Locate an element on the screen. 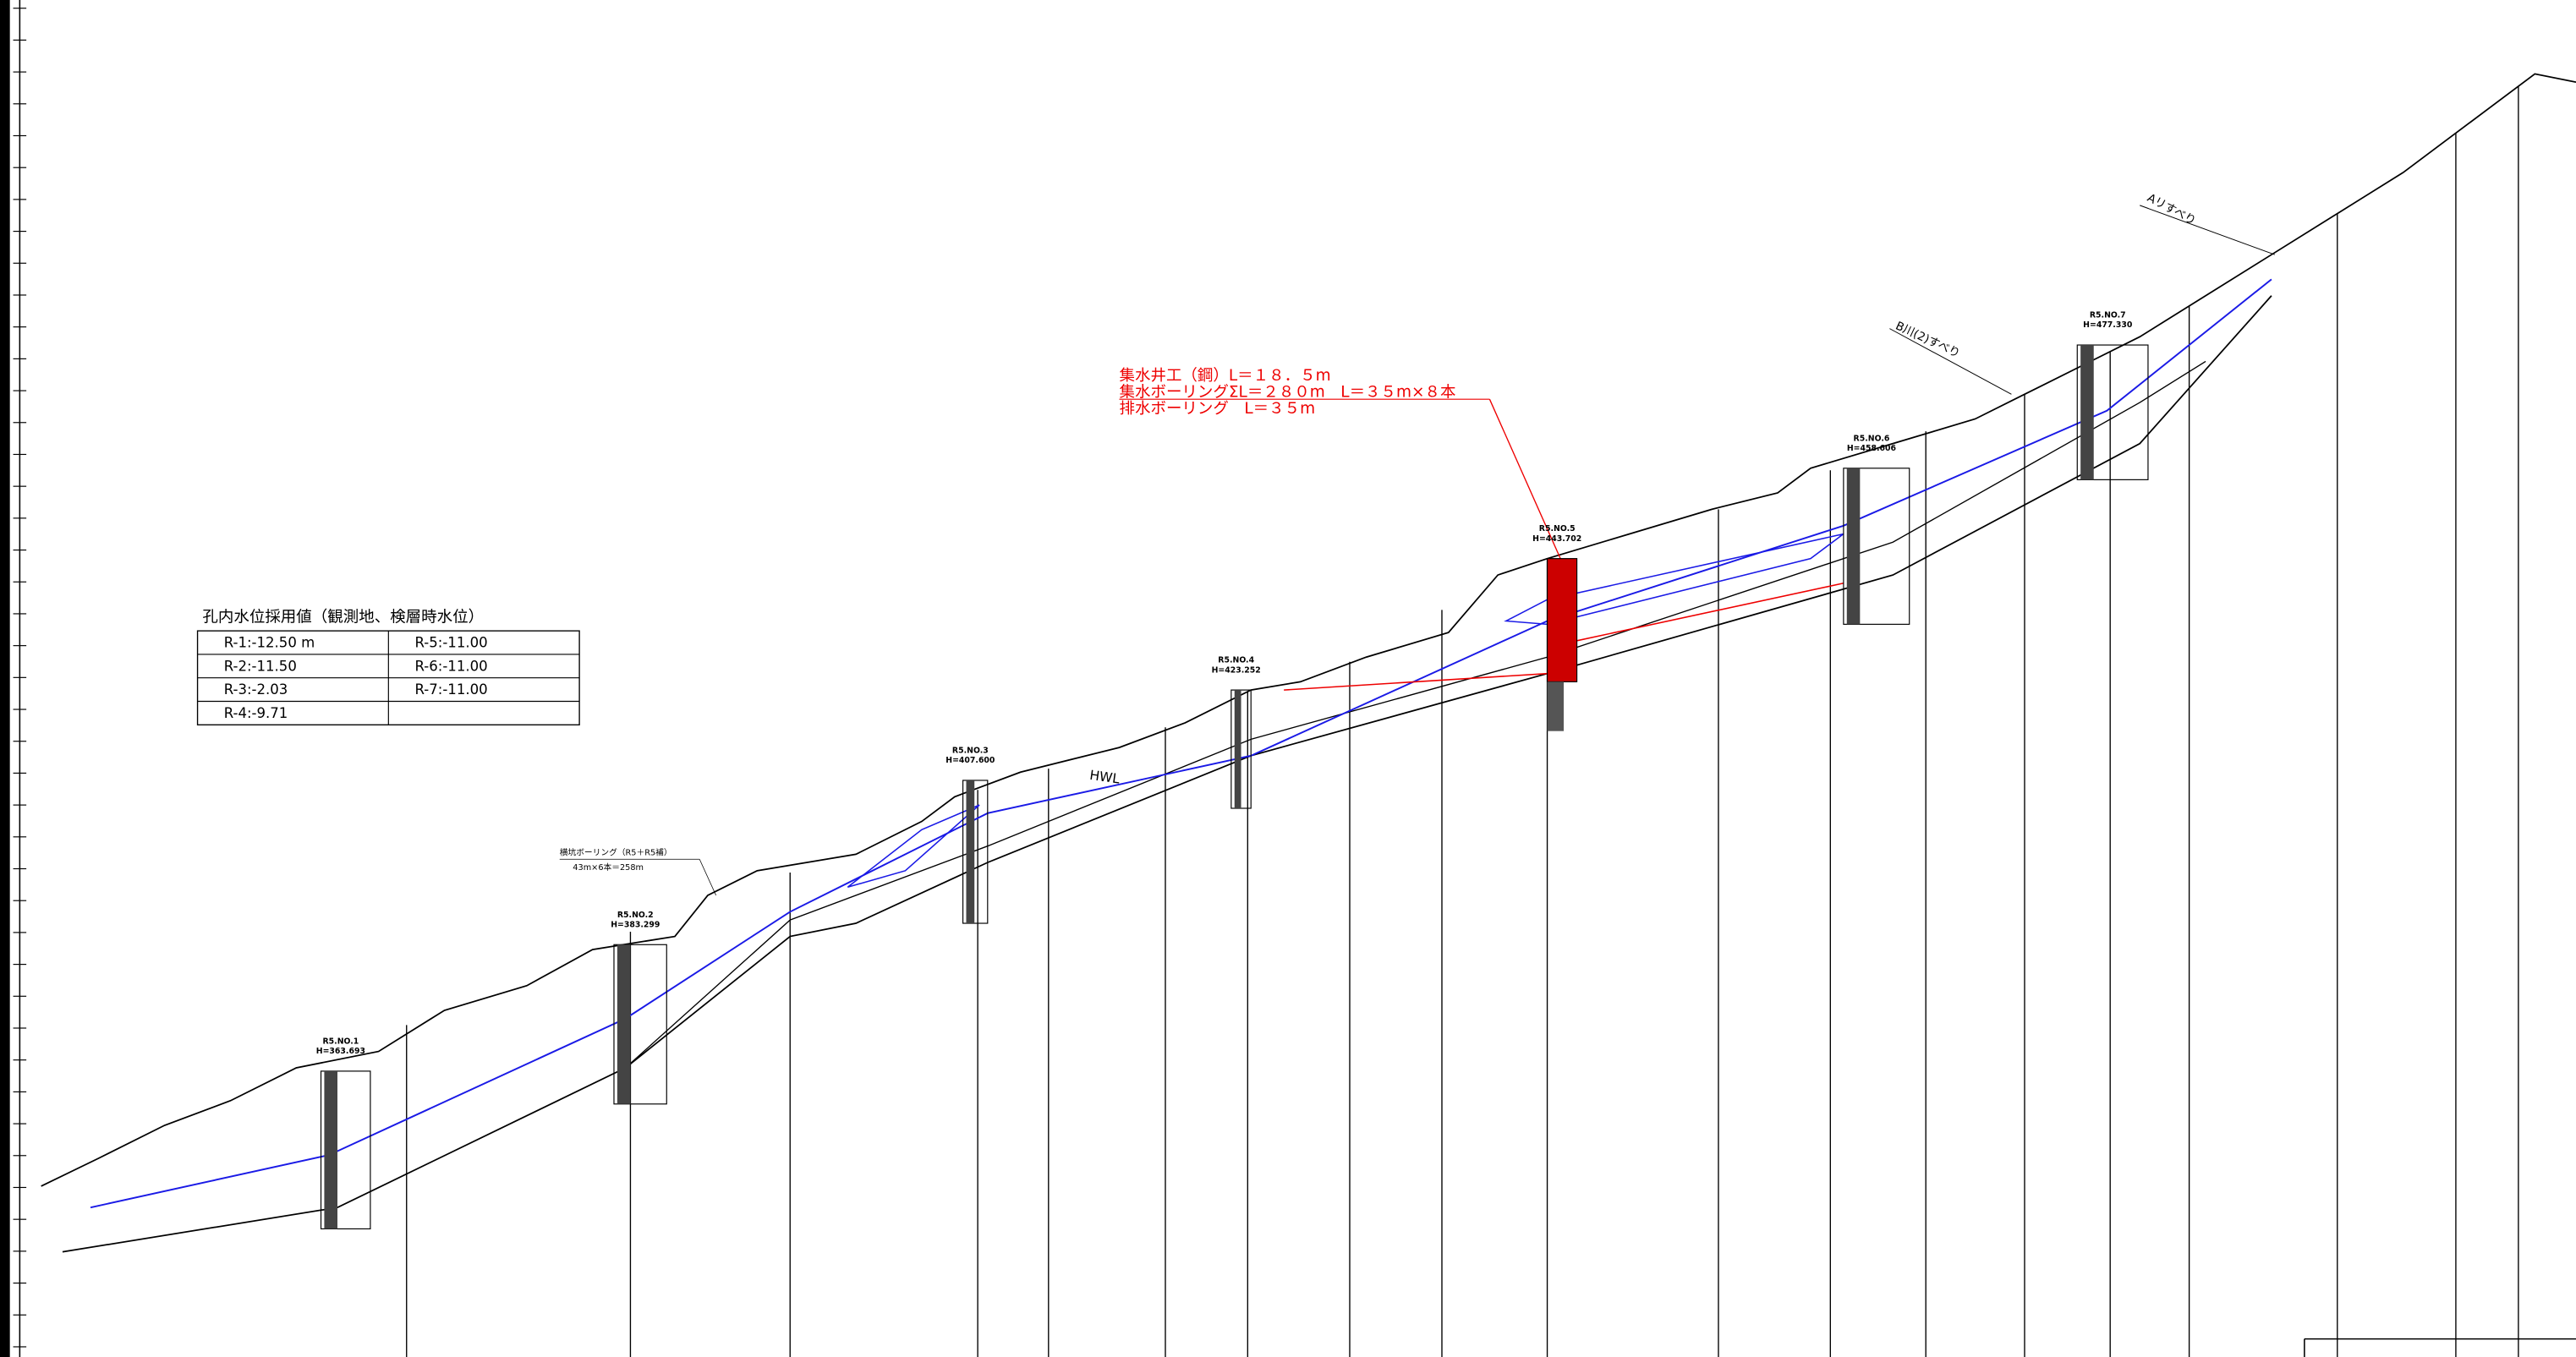 Image resolution: width=2576 pixels, height=1357 pixels. table-title: 孔内水位採用値（観測地、検層時水位） is located at coordinates (343, 618).